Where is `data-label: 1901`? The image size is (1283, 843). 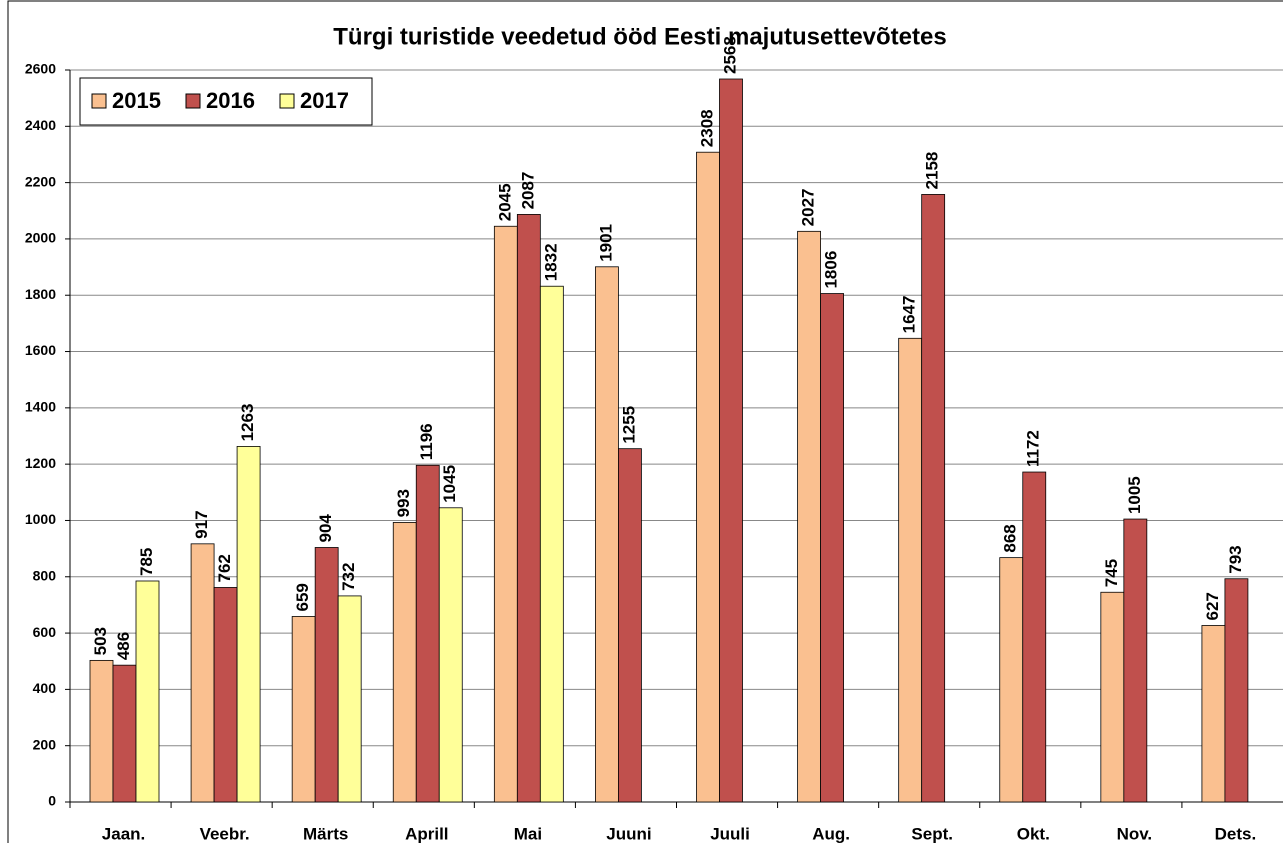 data-label: 1901 is located at coordinates (605, 243).